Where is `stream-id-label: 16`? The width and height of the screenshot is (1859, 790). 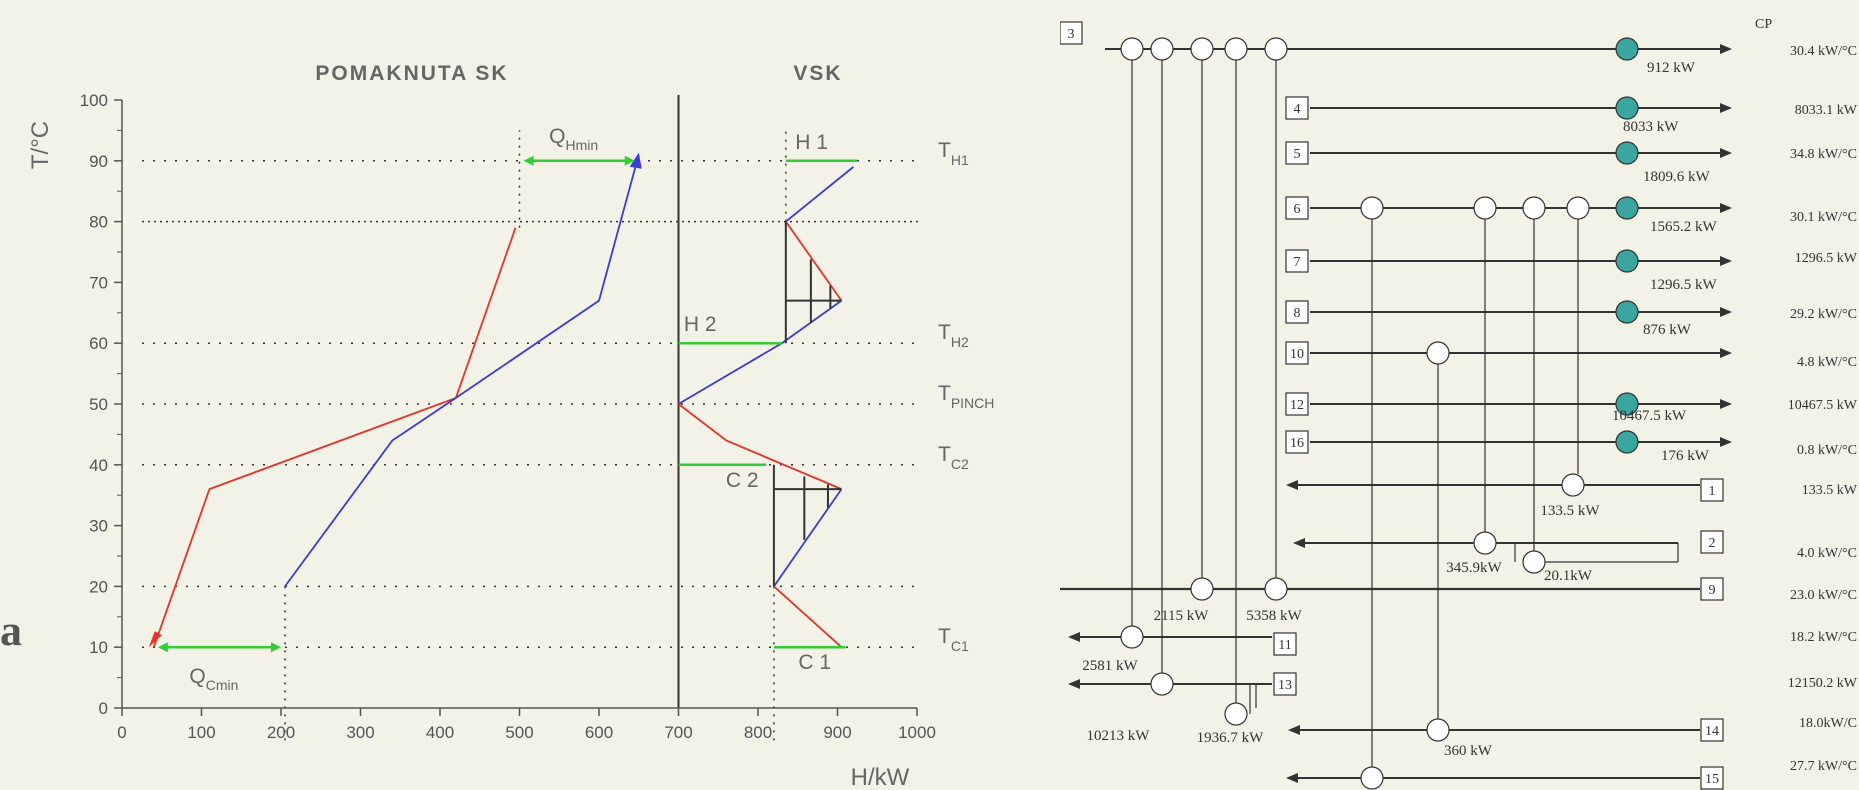
stream-id-label: 16 is located at coordinates (1297, 443).